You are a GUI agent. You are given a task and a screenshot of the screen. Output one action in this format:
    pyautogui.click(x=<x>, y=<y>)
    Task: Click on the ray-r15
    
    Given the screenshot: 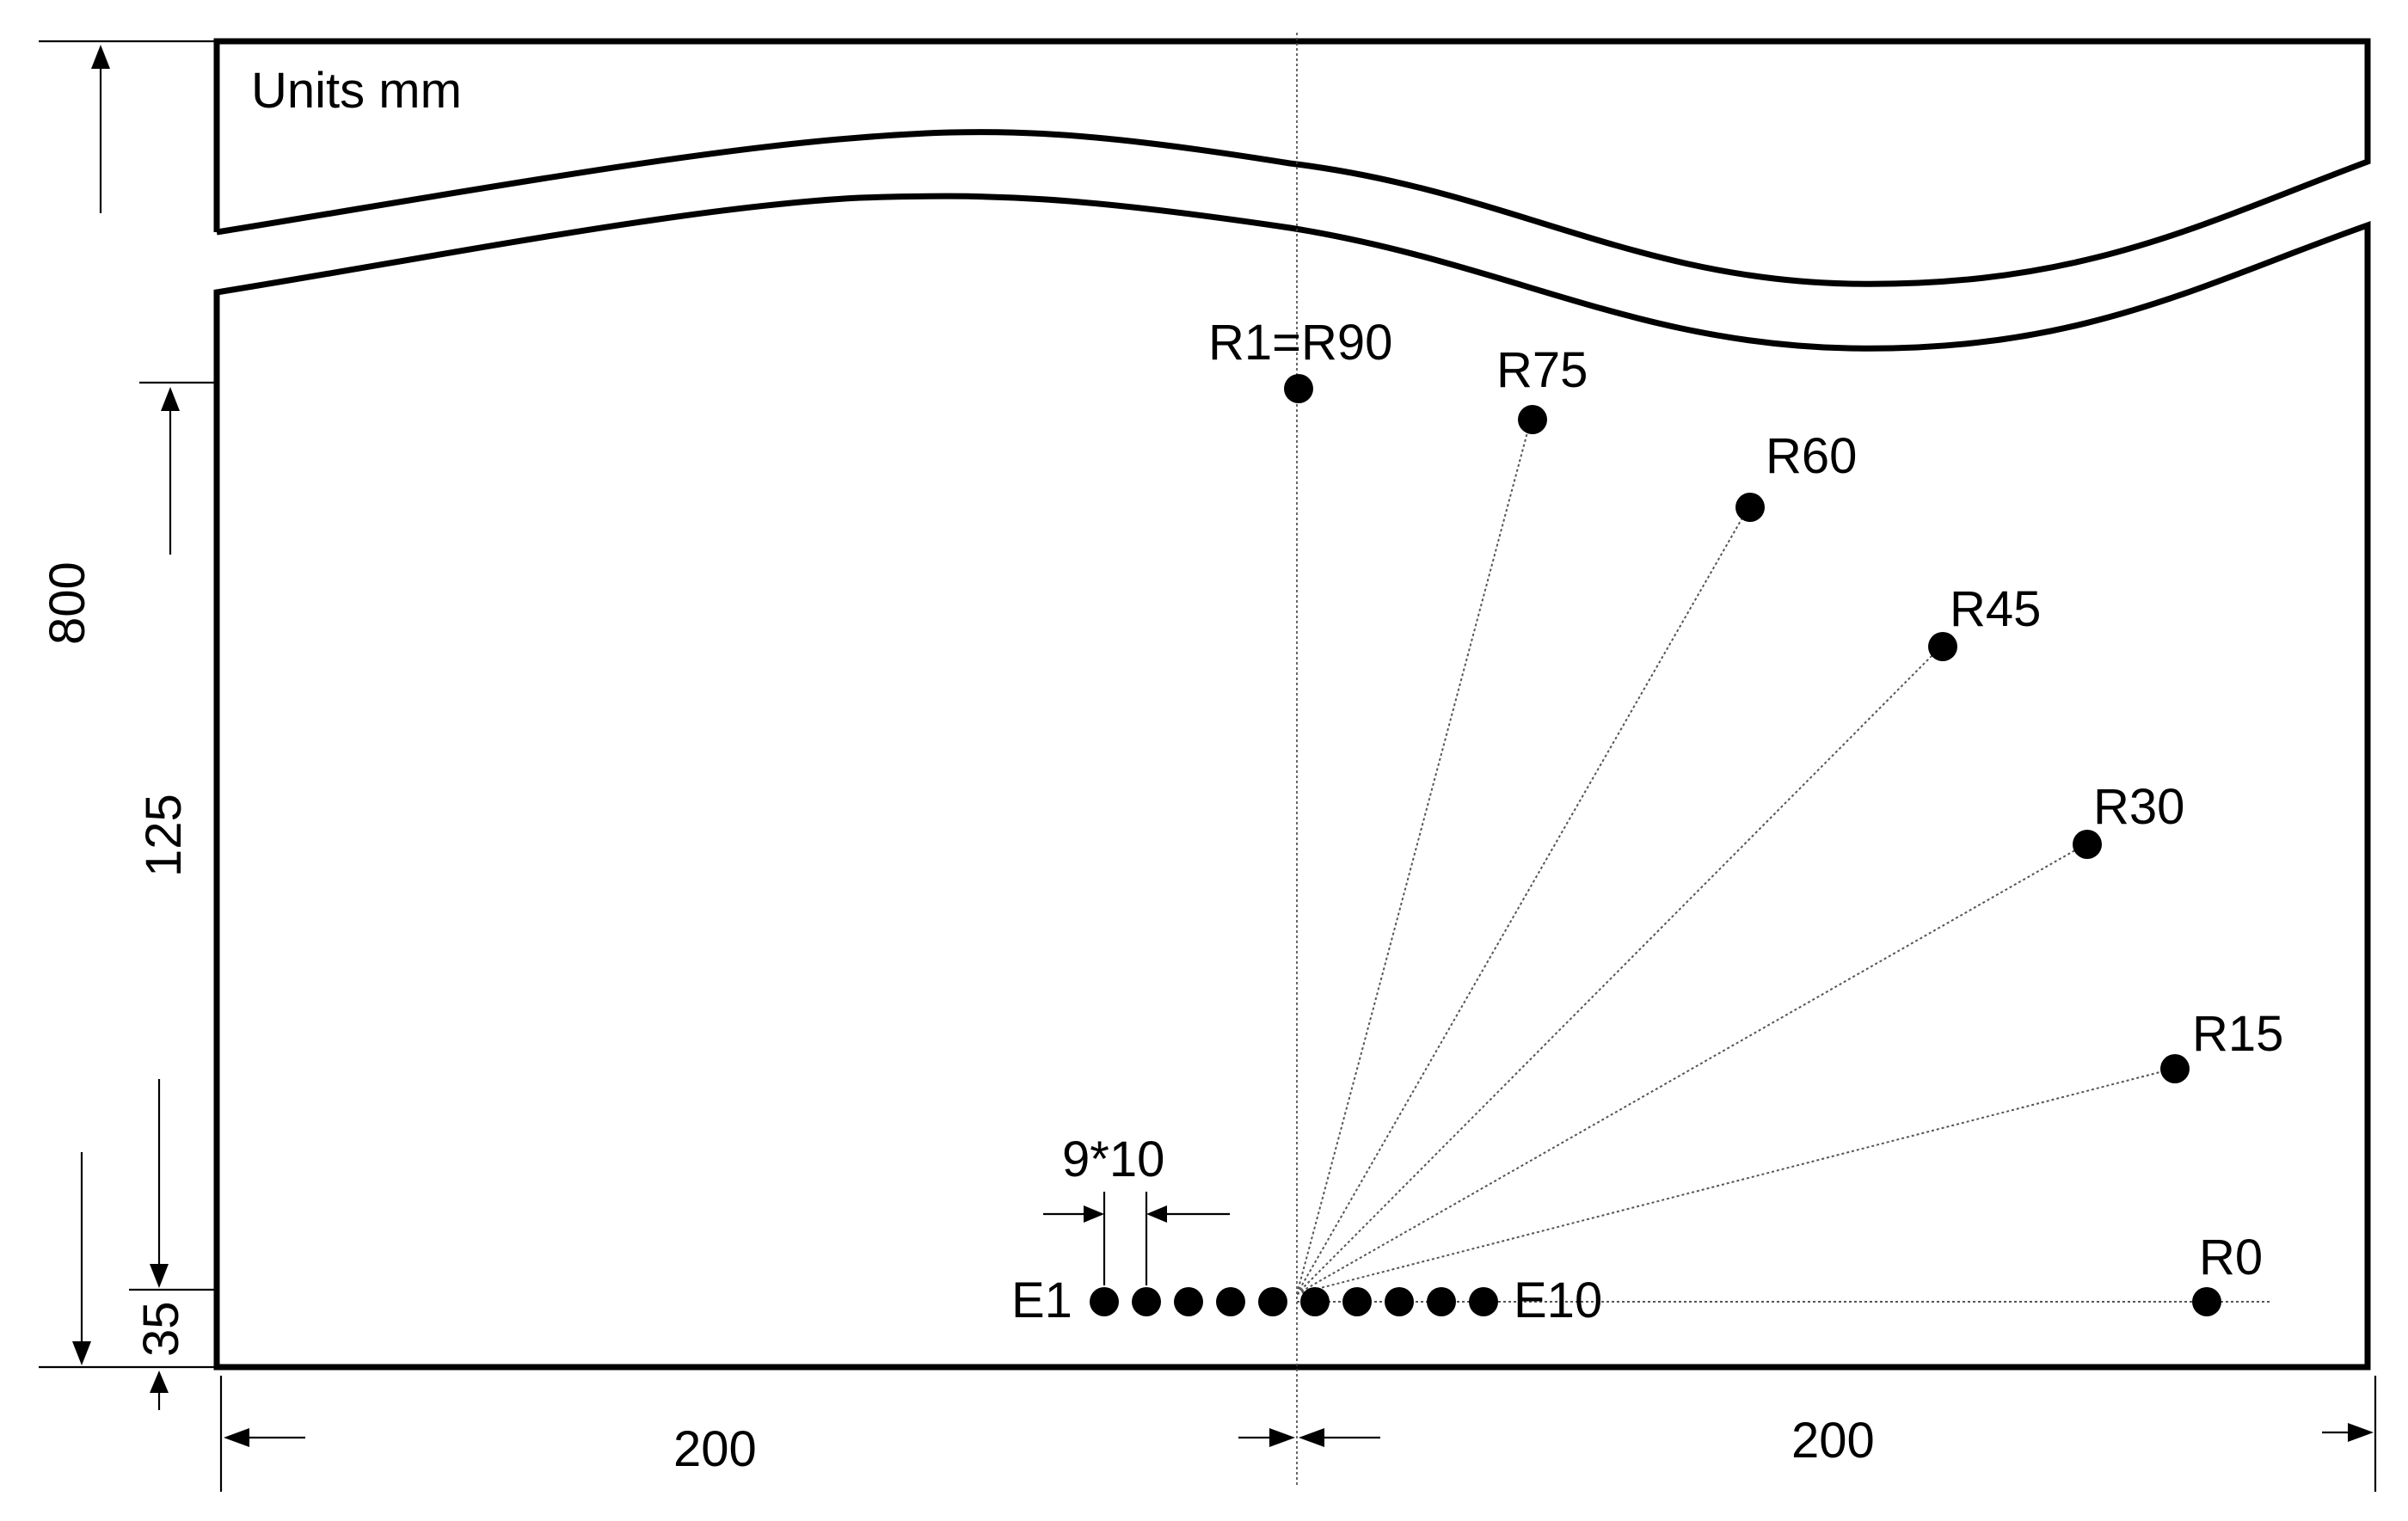 What is the action you would take?
    pyautogui.click(x=1735, y=1181)
    